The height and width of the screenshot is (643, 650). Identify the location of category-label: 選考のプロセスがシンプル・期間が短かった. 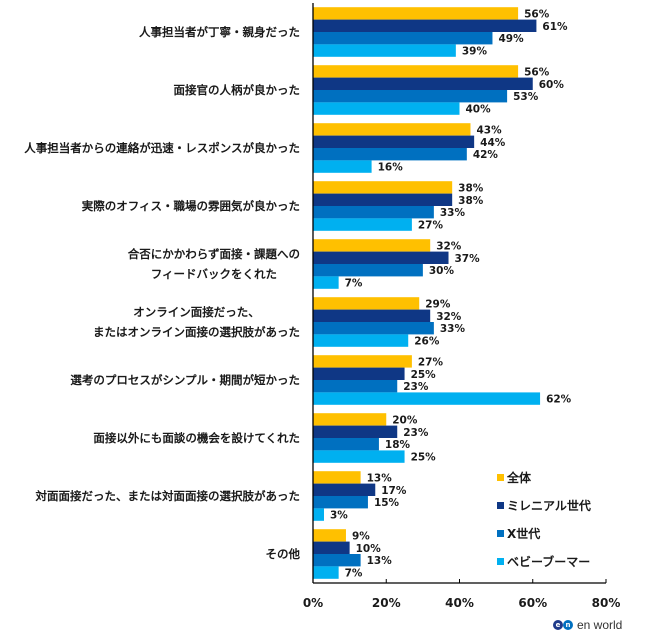
(185, 380).